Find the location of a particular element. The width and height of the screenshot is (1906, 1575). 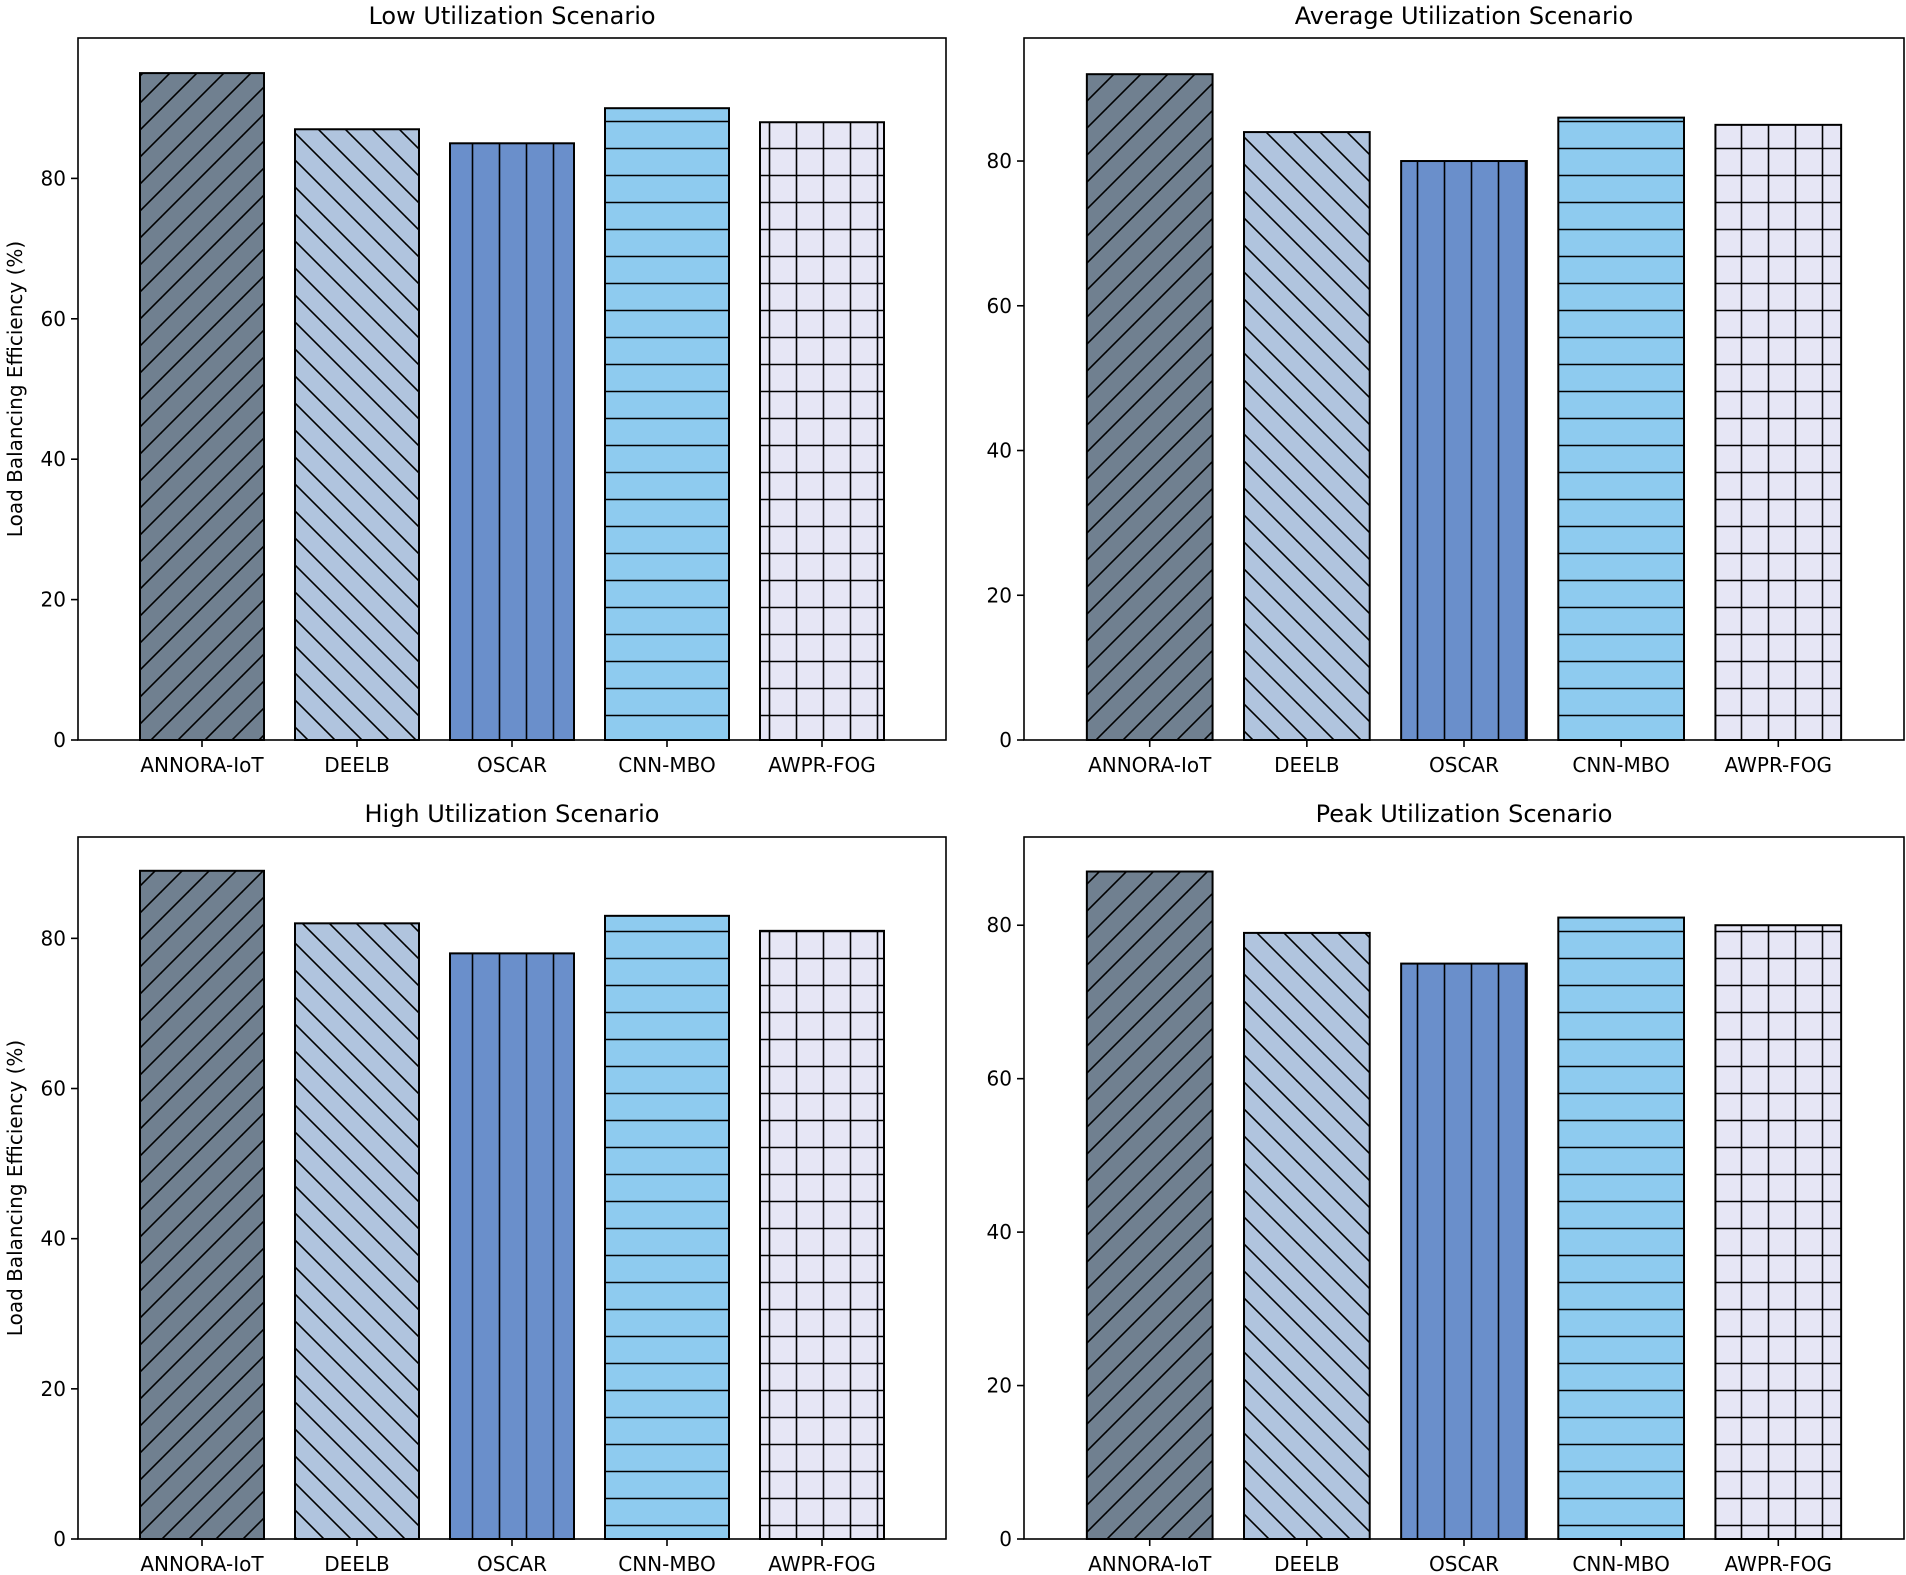

chart-title: Low Utilization Scenario is located at coordinates (511, 16).